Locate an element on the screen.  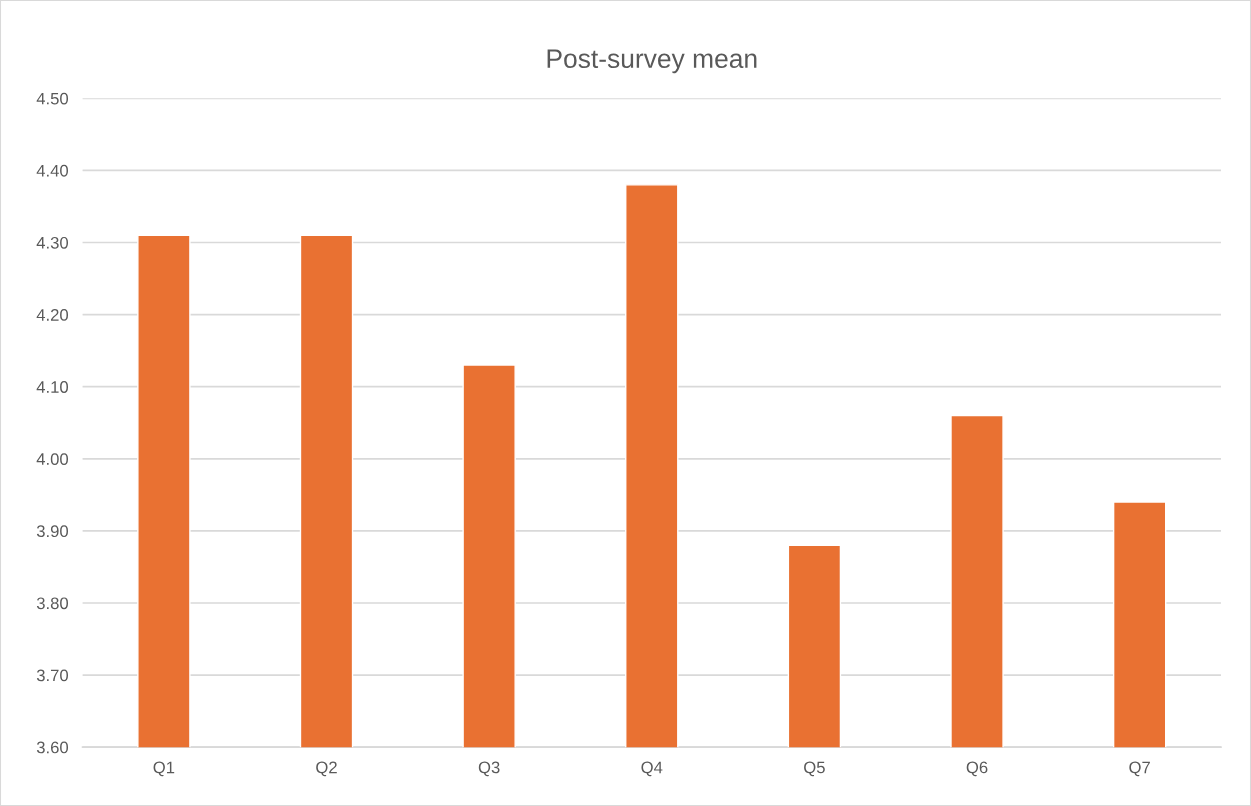
y-tick-label: 3.60 is located at coordinates (52, 747).